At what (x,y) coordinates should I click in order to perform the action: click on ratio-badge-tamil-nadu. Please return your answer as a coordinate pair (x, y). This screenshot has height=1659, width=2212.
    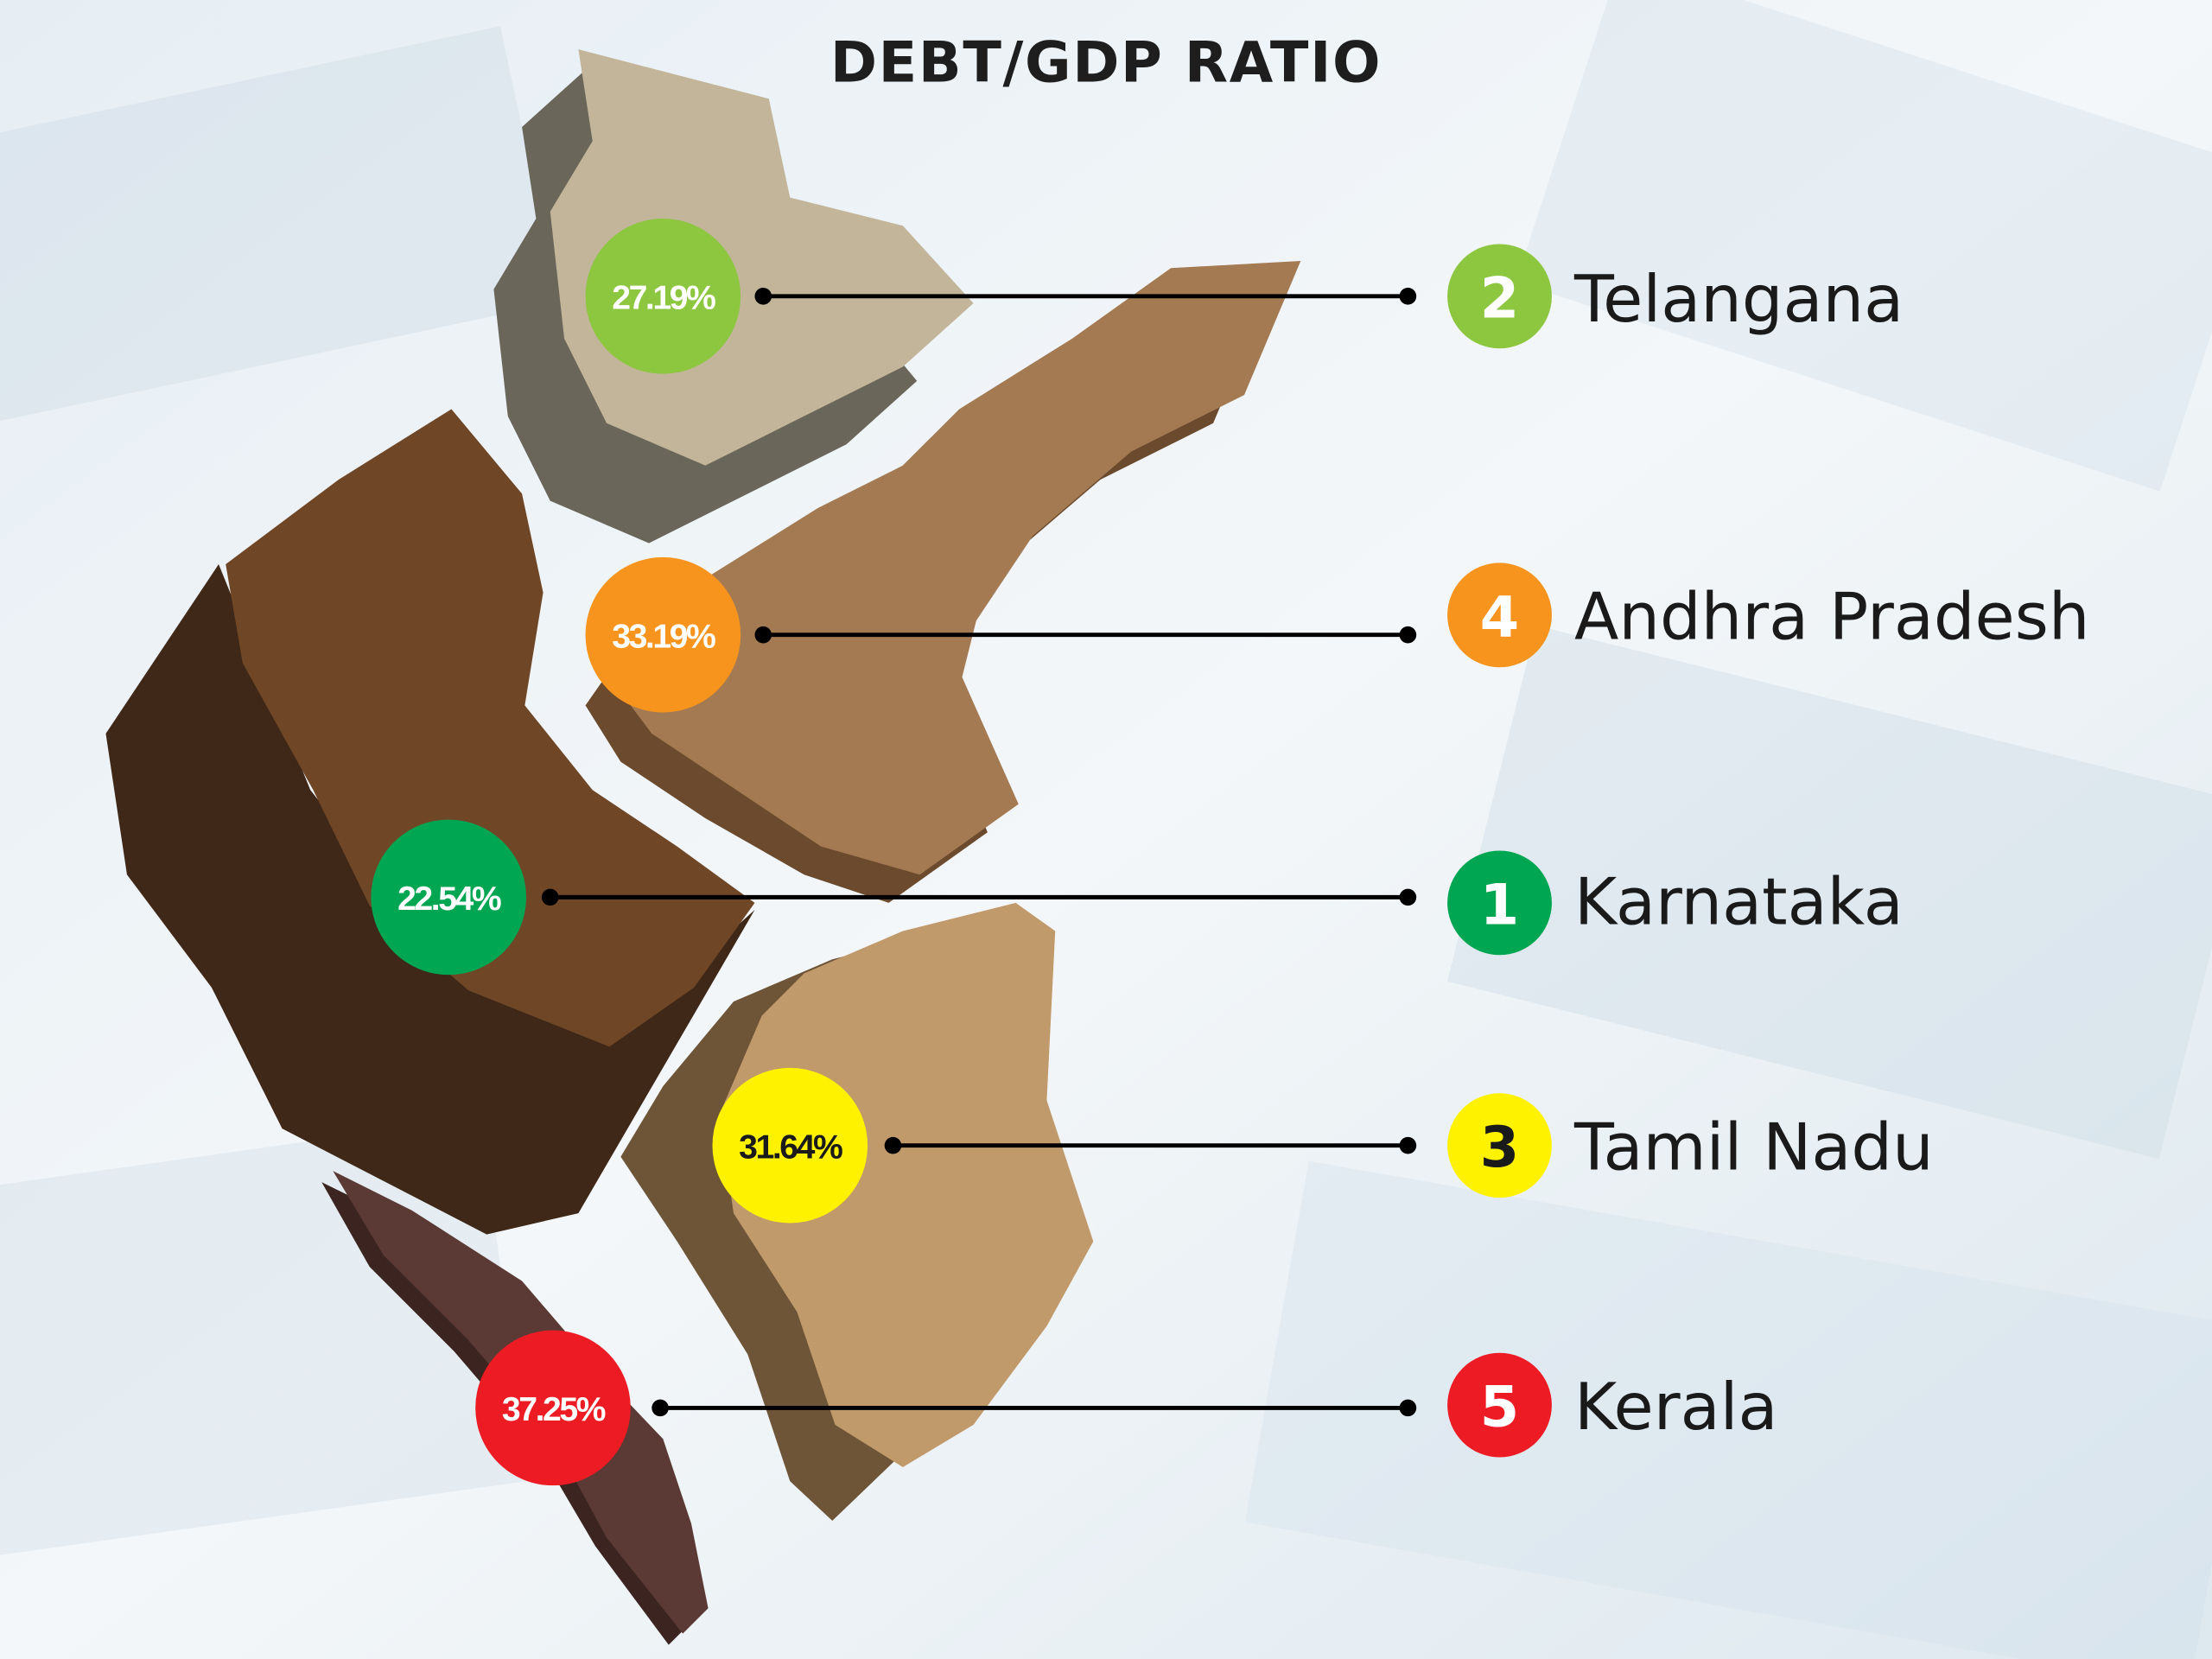
    Looking at the image, I should click on (790, 1145).